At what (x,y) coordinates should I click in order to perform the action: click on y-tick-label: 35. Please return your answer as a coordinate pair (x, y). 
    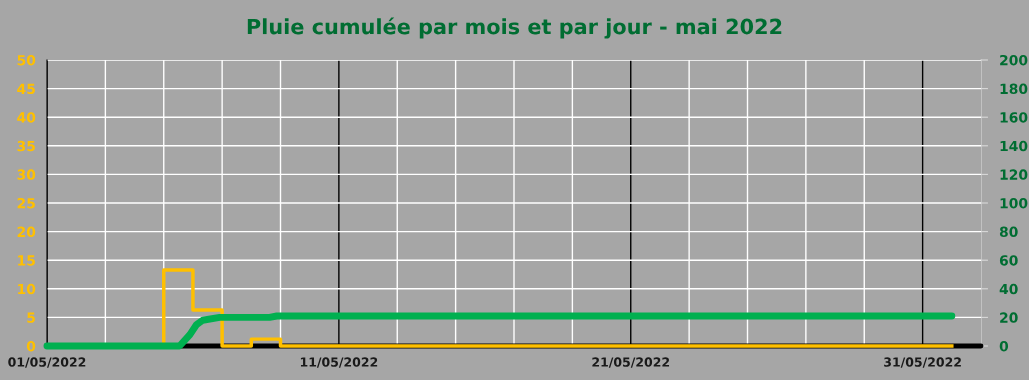
    Looking at the image, I should click on (26, 146).